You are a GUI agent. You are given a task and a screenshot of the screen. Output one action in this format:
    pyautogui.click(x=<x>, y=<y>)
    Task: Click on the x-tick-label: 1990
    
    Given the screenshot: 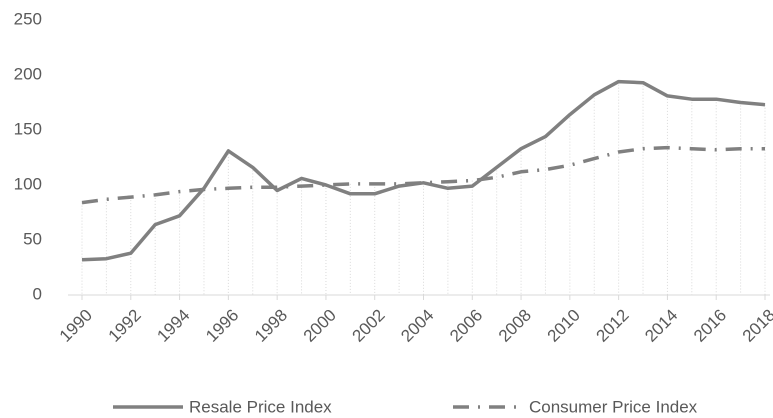 What is the action you would take?
    pyautogui.click(x=76, y=326)
    